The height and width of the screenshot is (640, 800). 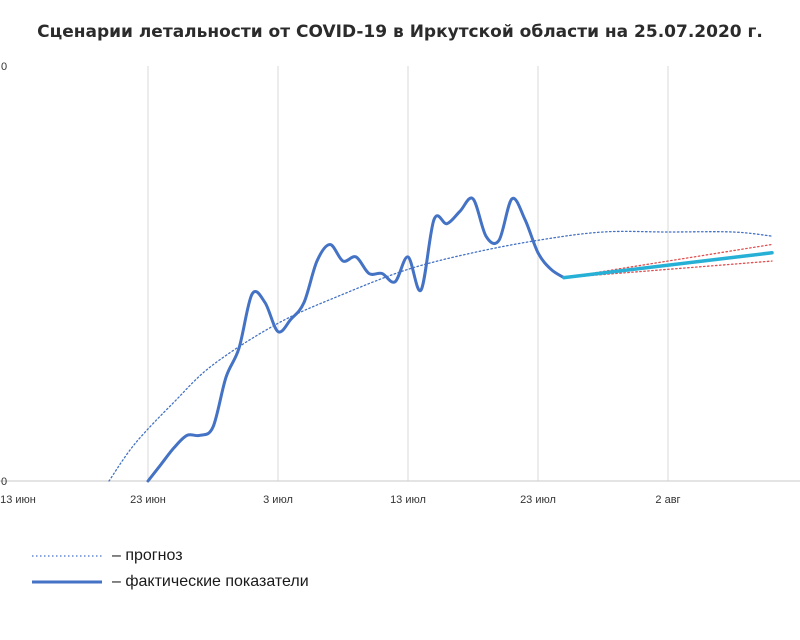 I want to click on legend-item-forecast: – прогноз, so click(x=280, y=556).